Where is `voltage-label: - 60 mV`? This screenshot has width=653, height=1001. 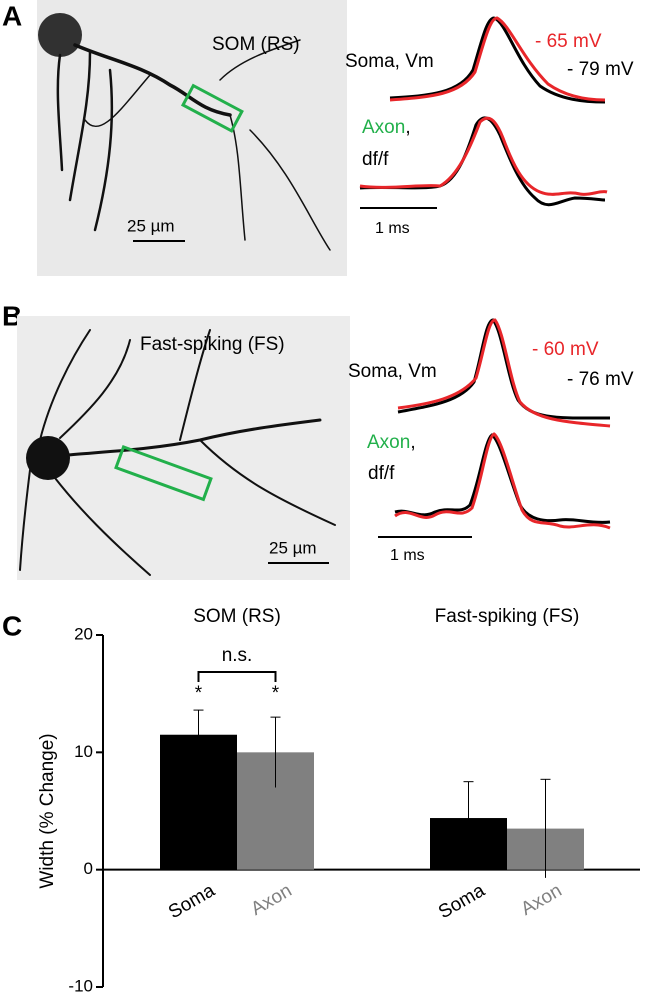 voltage-label: - 60 mV is located at coordinates (565, 349).